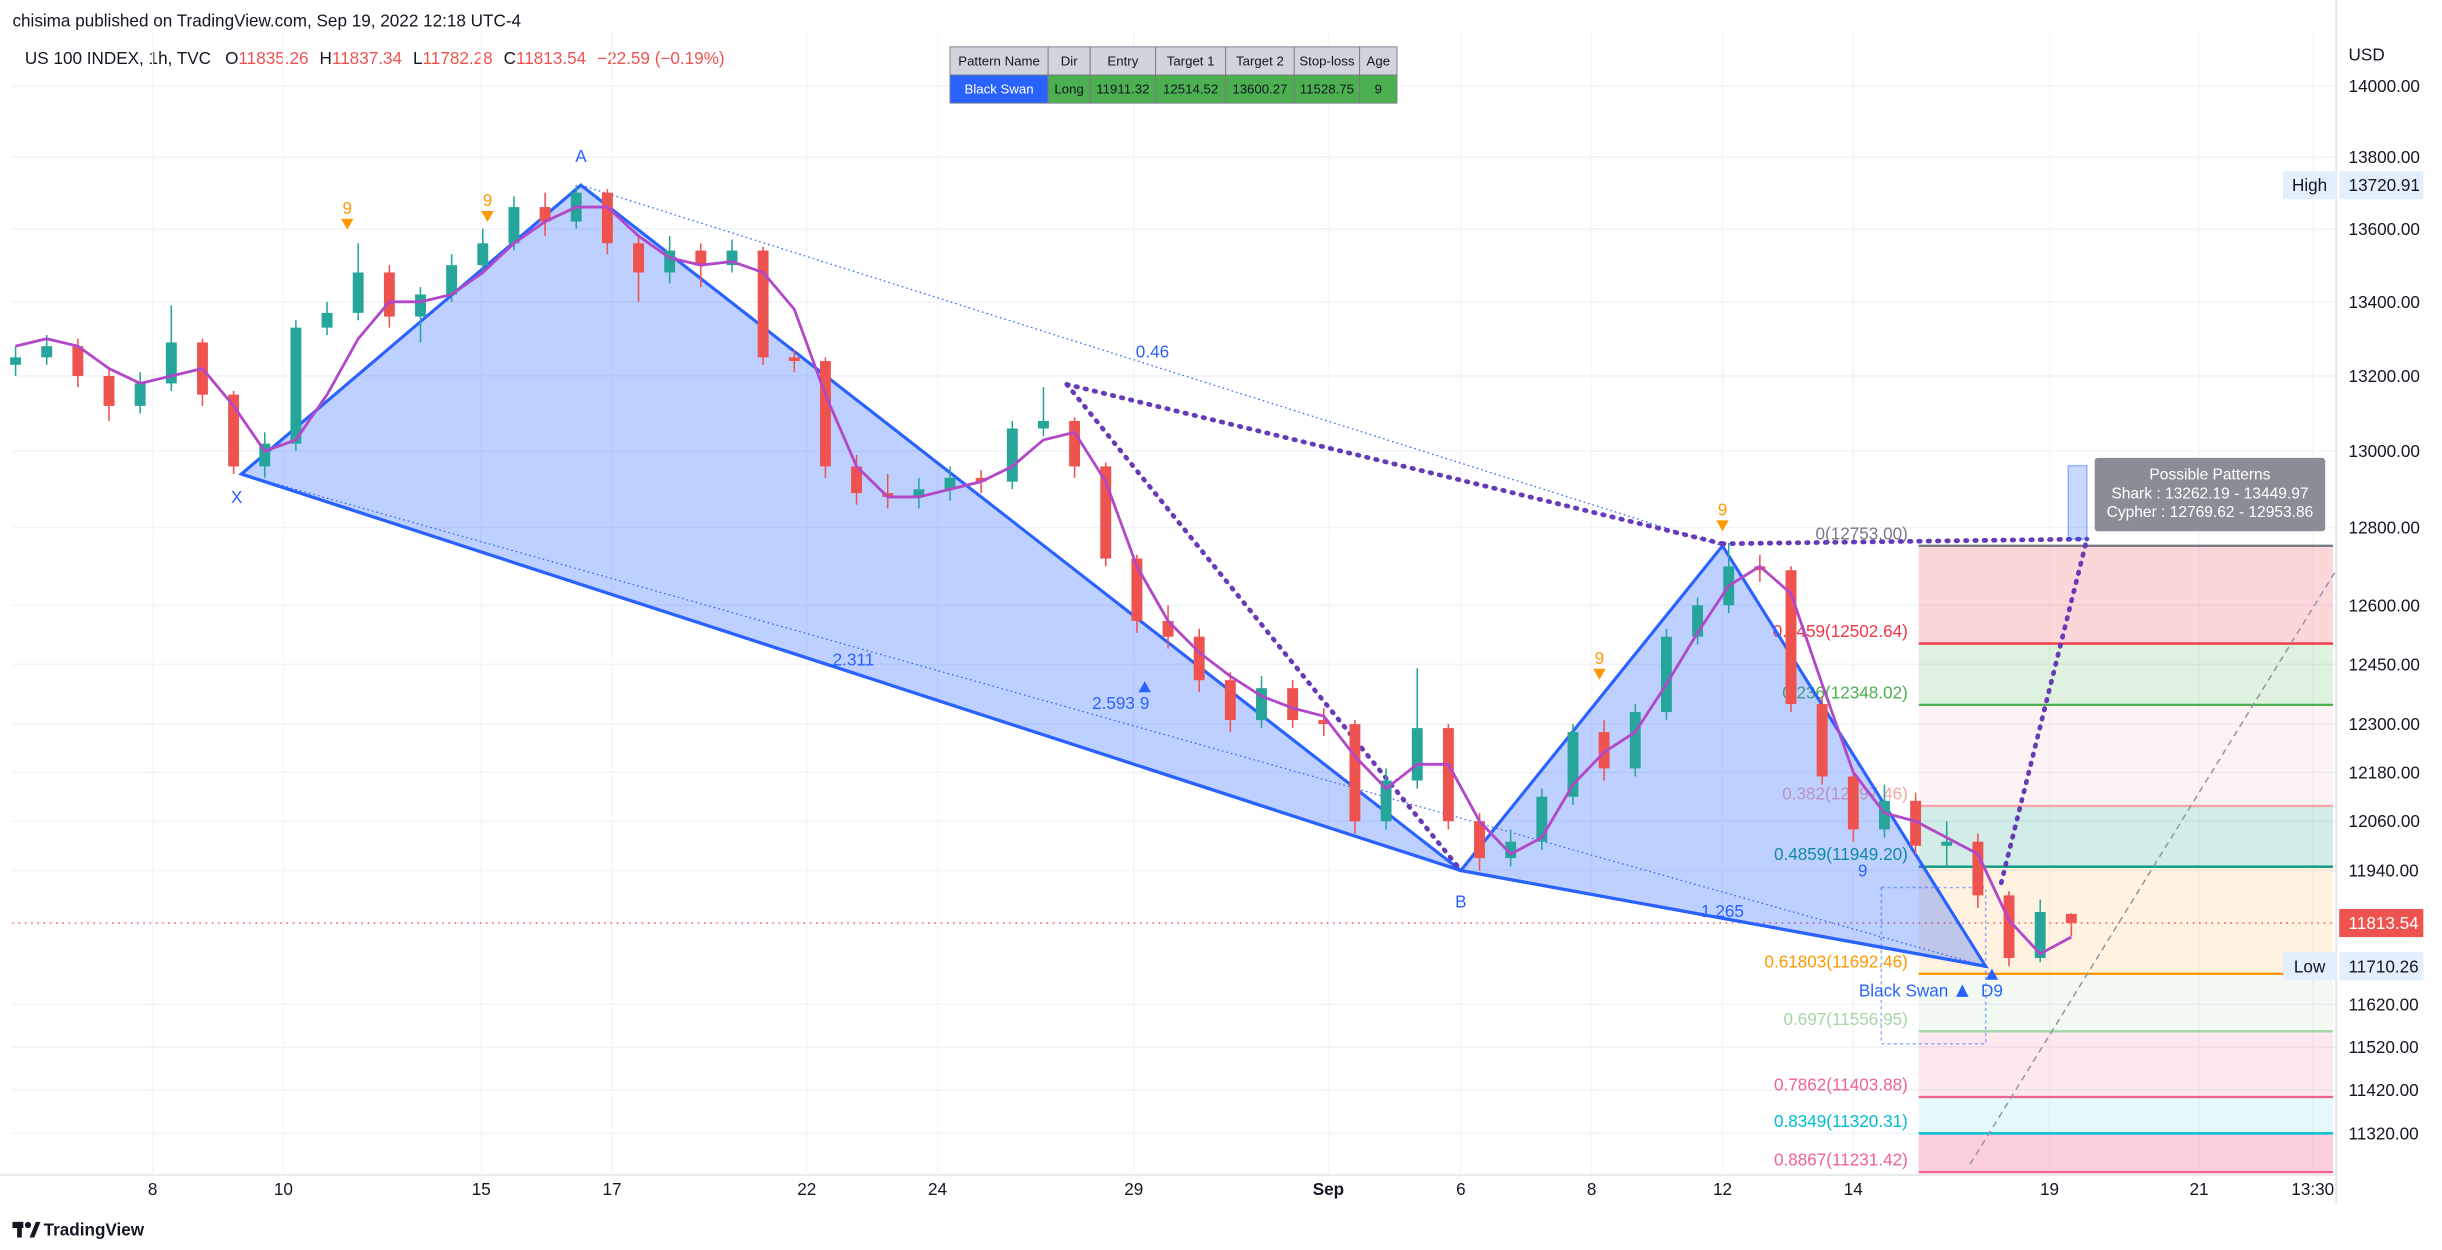  Describe the element at coordinates (26, 1229) in the screenshot. I see `brand-logo` at that location.